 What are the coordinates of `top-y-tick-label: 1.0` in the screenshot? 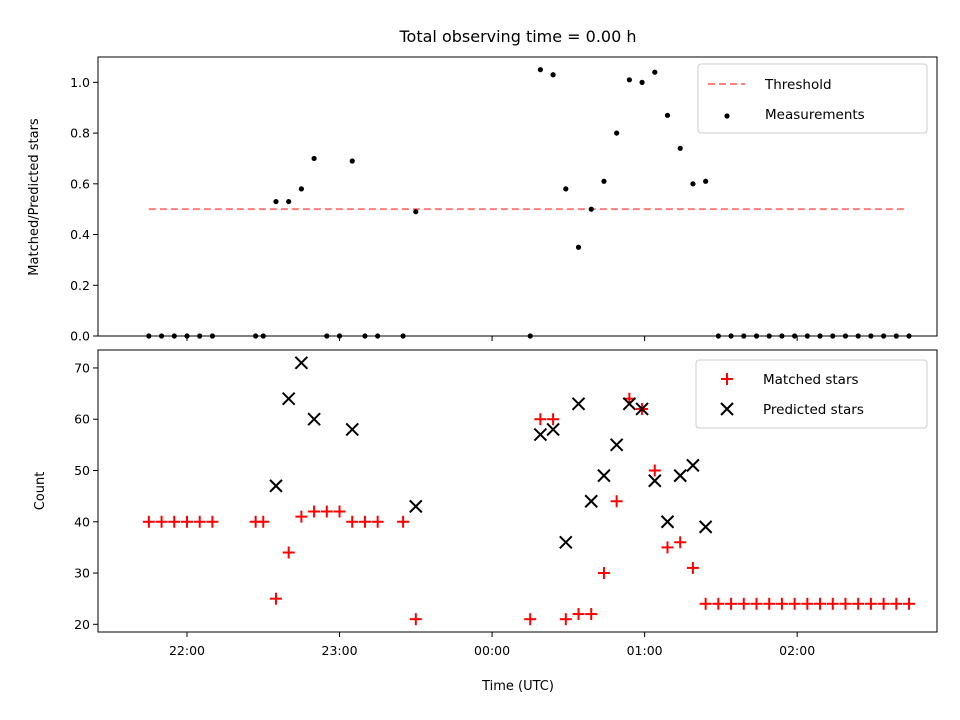 It's located at (80, 82).